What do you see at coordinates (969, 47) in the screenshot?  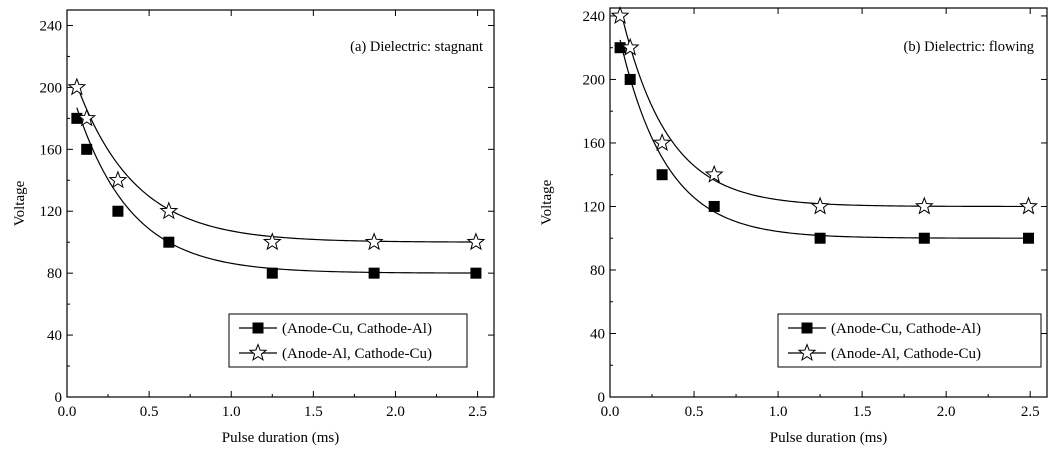 I see `chart-title: (b) Dielectric: flowing` at bounding box center [969, 47].